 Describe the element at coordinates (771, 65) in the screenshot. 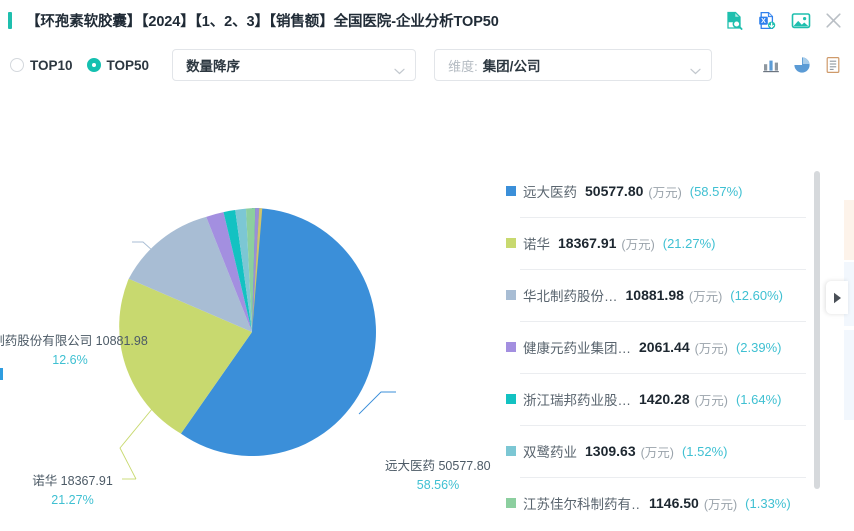

I see `bar-chart-icon` at that location.